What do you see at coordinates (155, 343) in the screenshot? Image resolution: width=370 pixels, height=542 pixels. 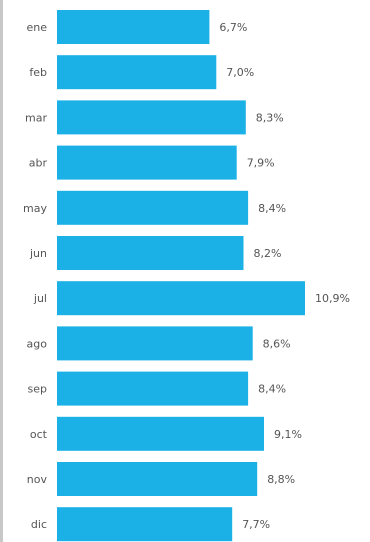 I see `bar-ago` at bounding box center [155, 343].